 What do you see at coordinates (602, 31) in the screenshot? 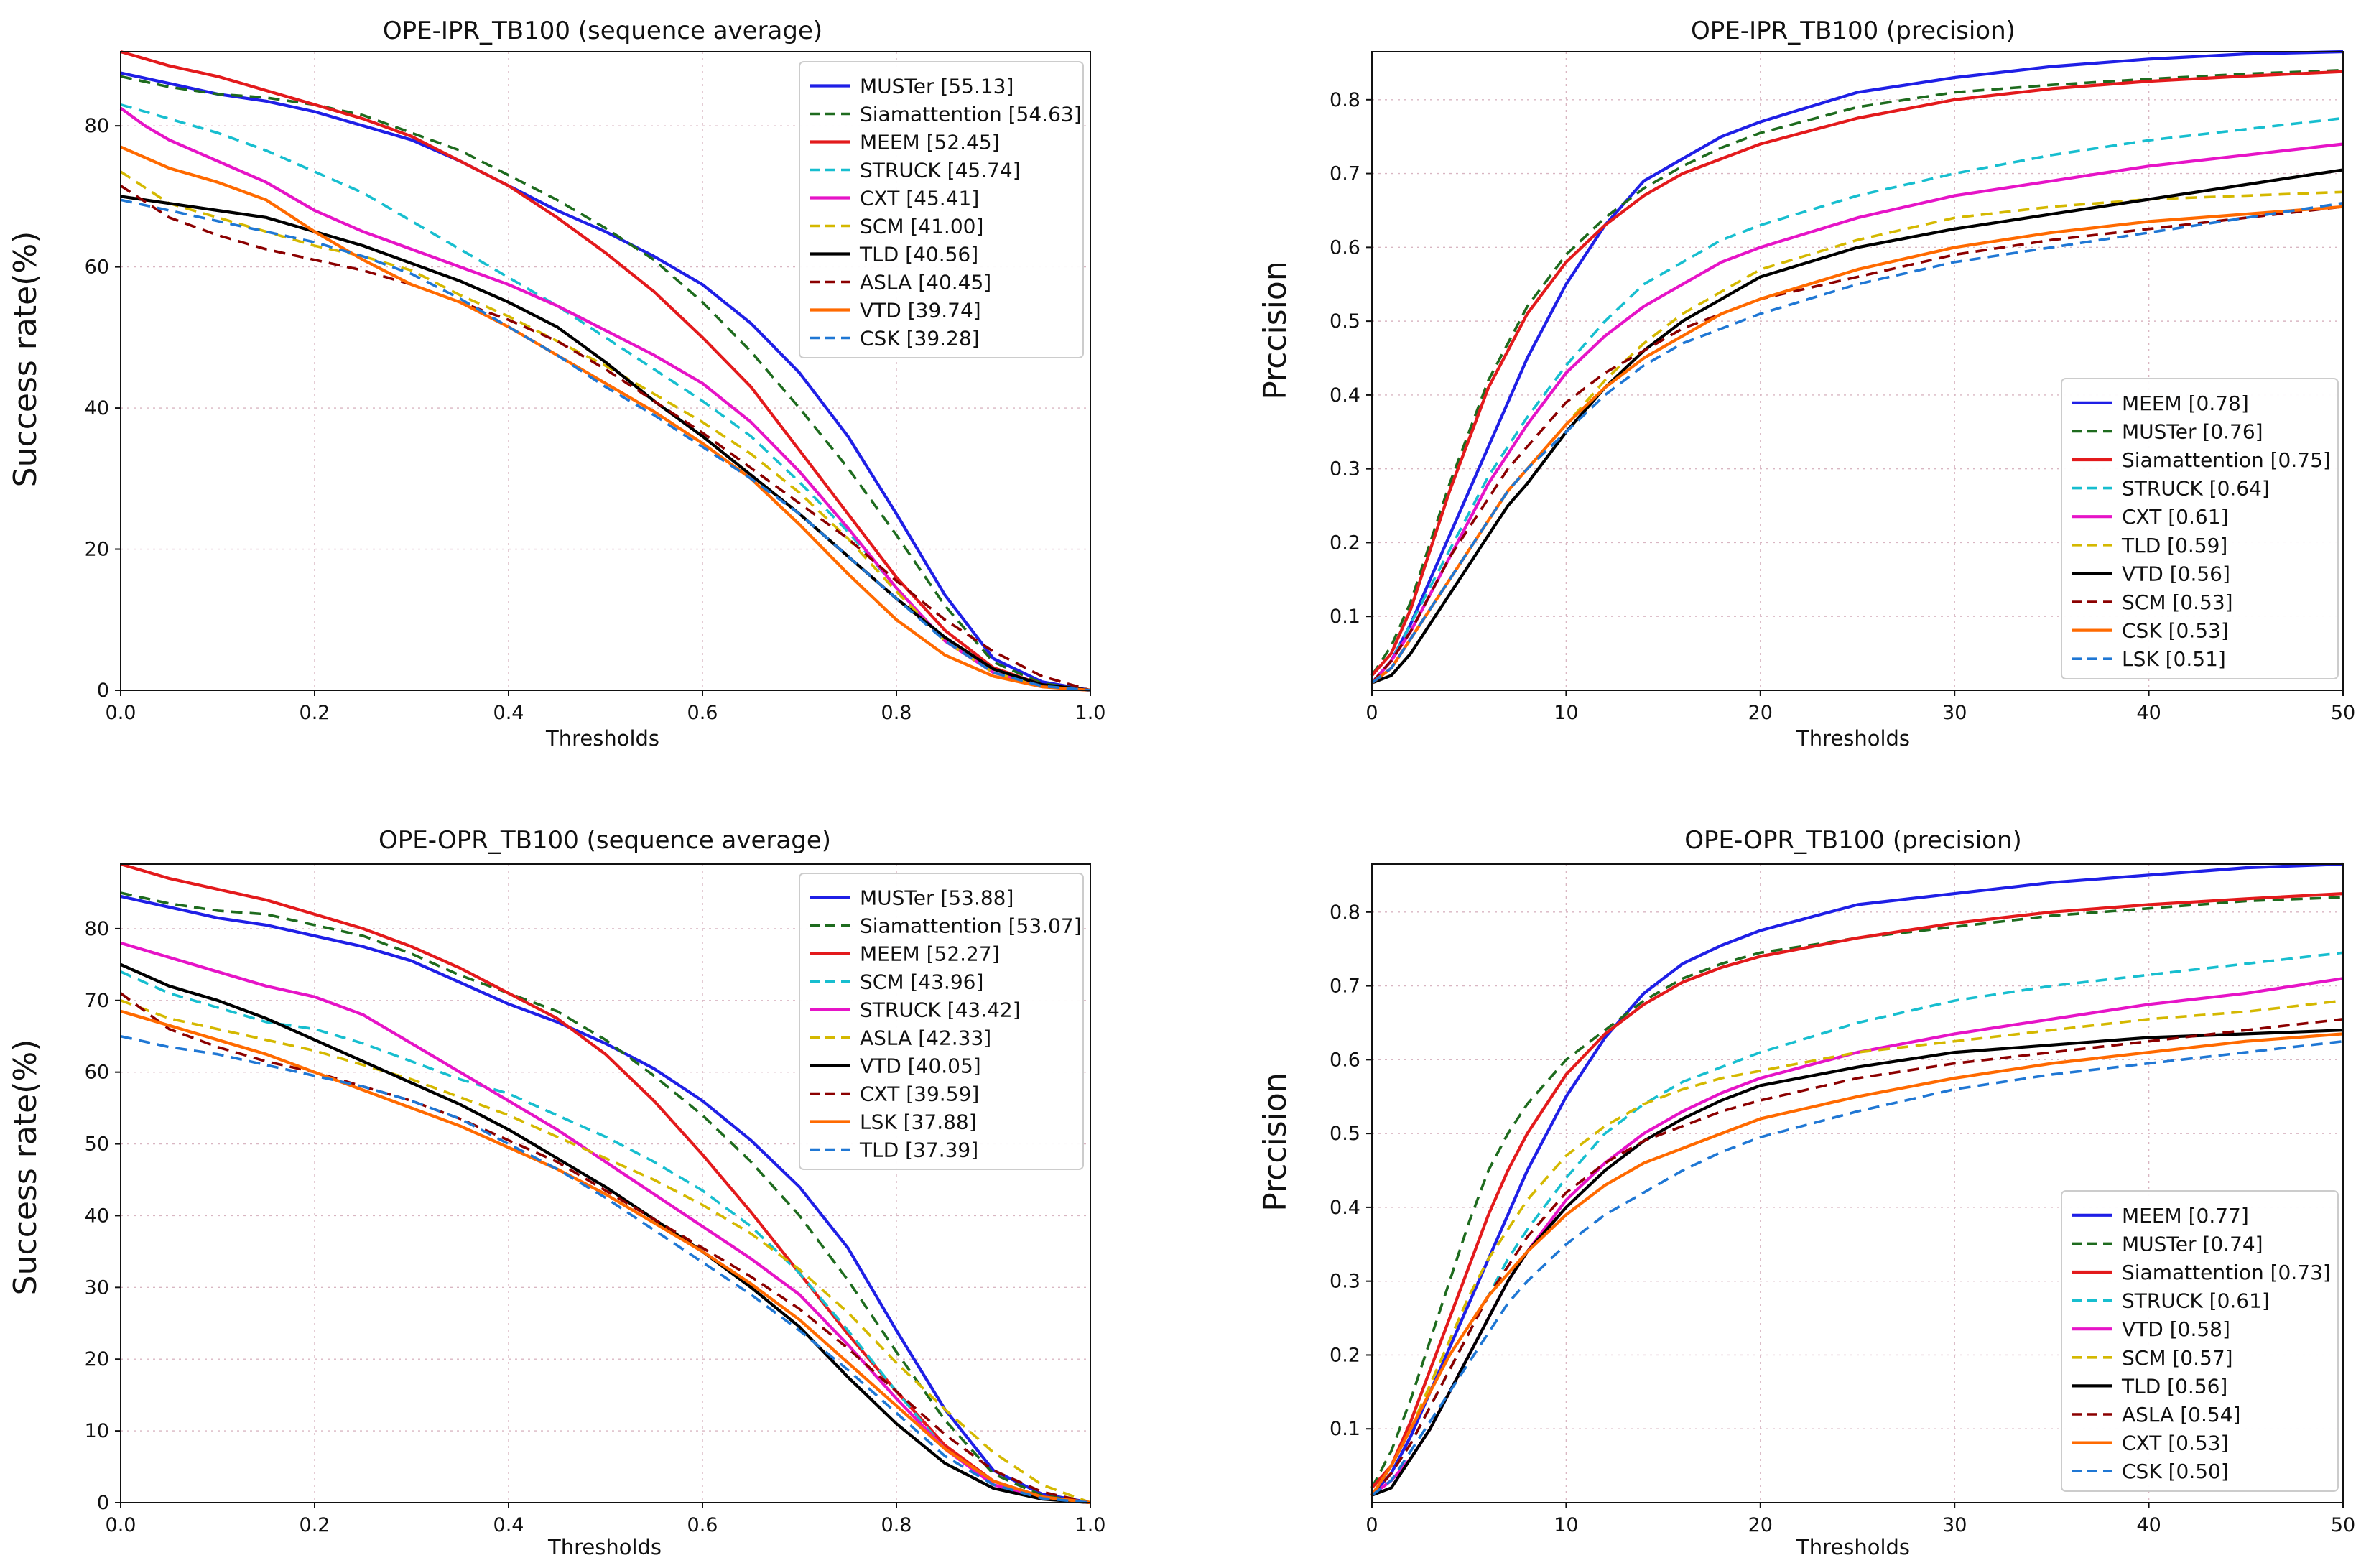
I see `chart-title: OPE-IPR_TB100 (sequence average)` at bounding box center [602, 31].